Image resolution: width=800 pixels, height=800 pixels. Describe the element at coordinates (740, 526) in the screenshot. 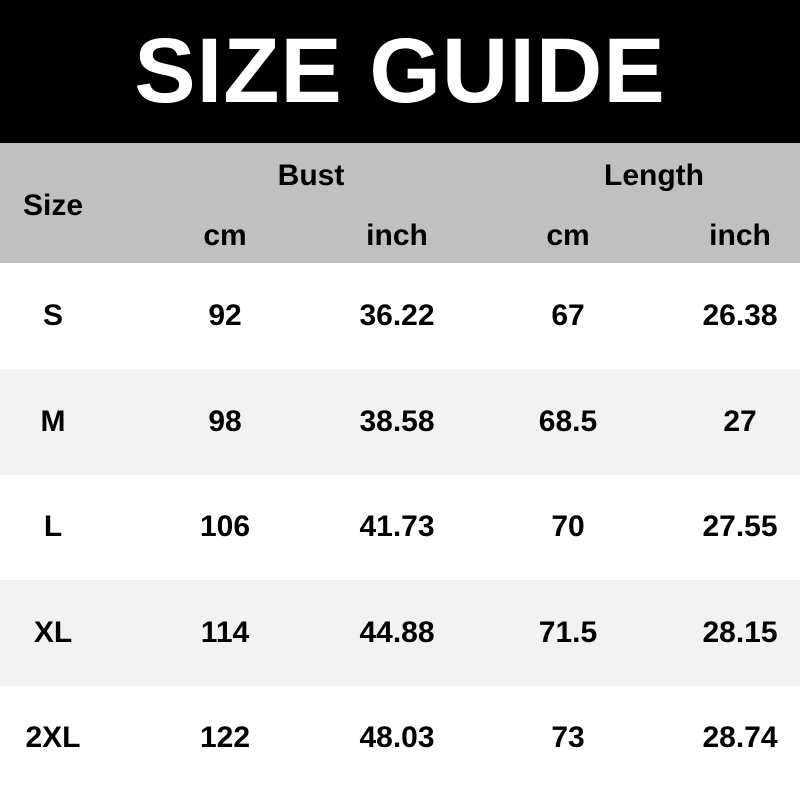

I see `cell-length-inch: 27.55` at that location.